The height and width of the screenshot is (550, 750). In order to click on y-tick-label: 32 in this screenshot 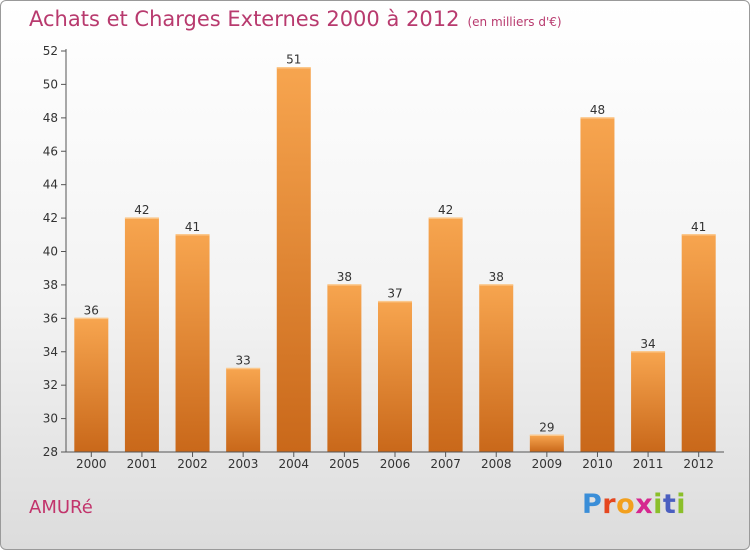, I will do `click(50, 385)`.